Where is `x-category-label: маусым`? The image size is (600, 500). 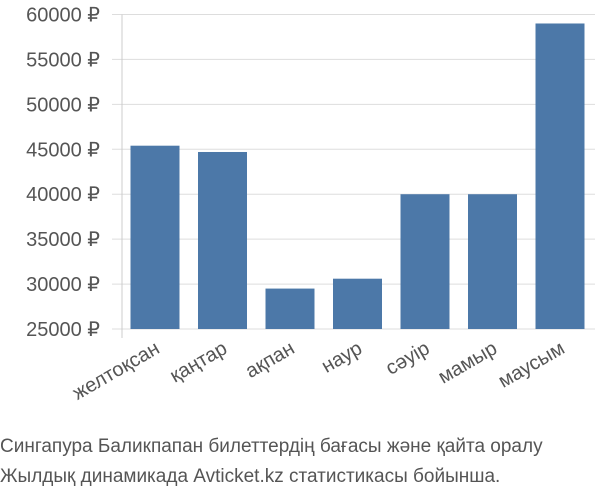 x-category-label: маусым is located at coordinates (532, 364).